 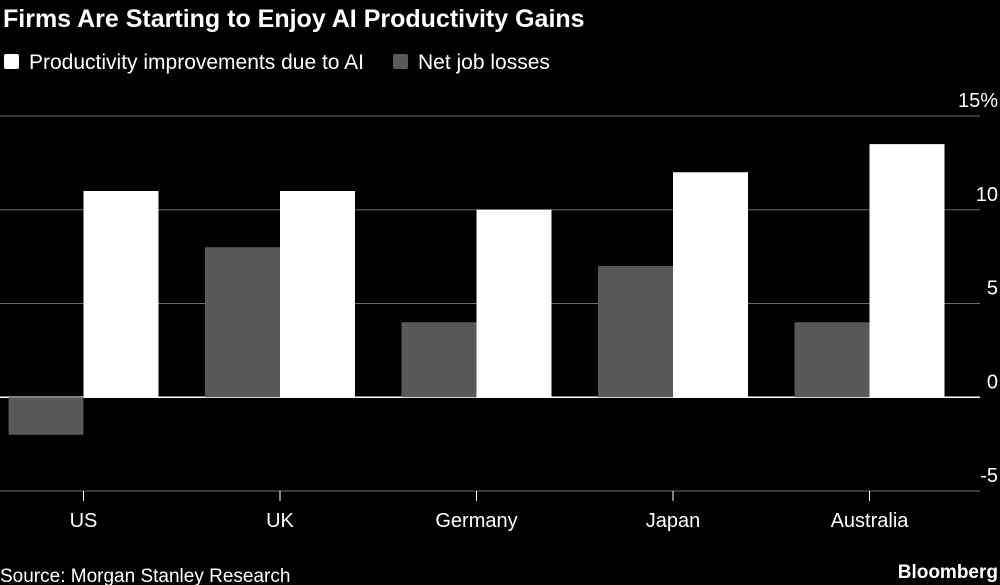 I want to click on legend-item: Net job losses, so click(x=471, y=62).